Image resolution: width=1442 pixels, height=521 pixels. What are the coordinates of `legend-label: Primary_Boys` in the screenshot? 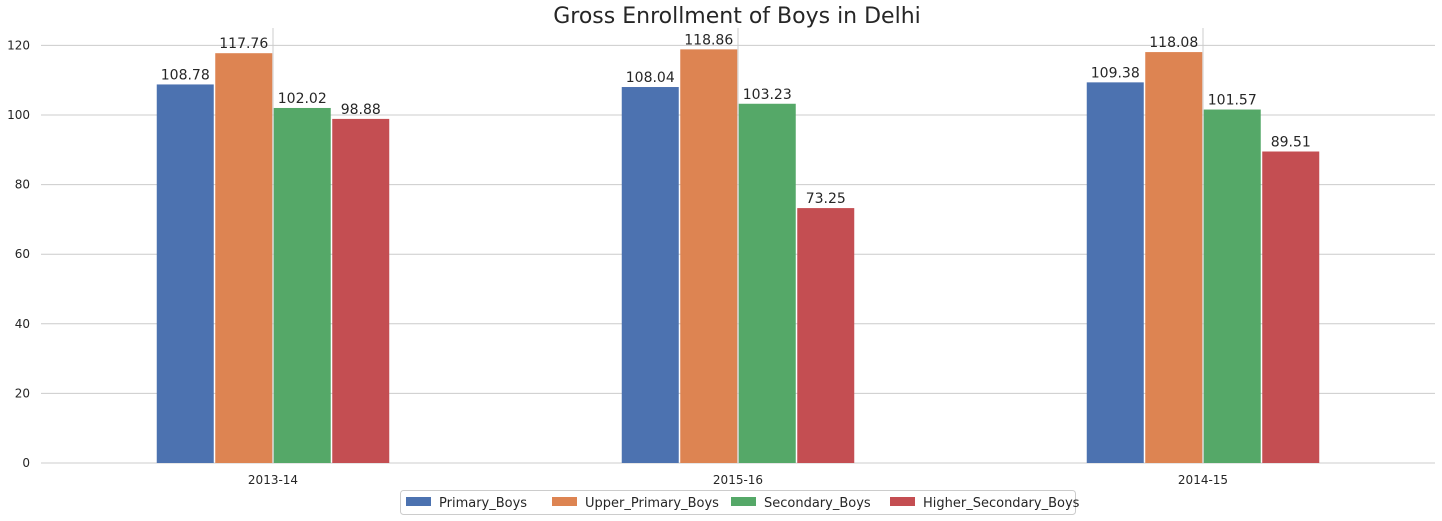 It's located at (483, 503).